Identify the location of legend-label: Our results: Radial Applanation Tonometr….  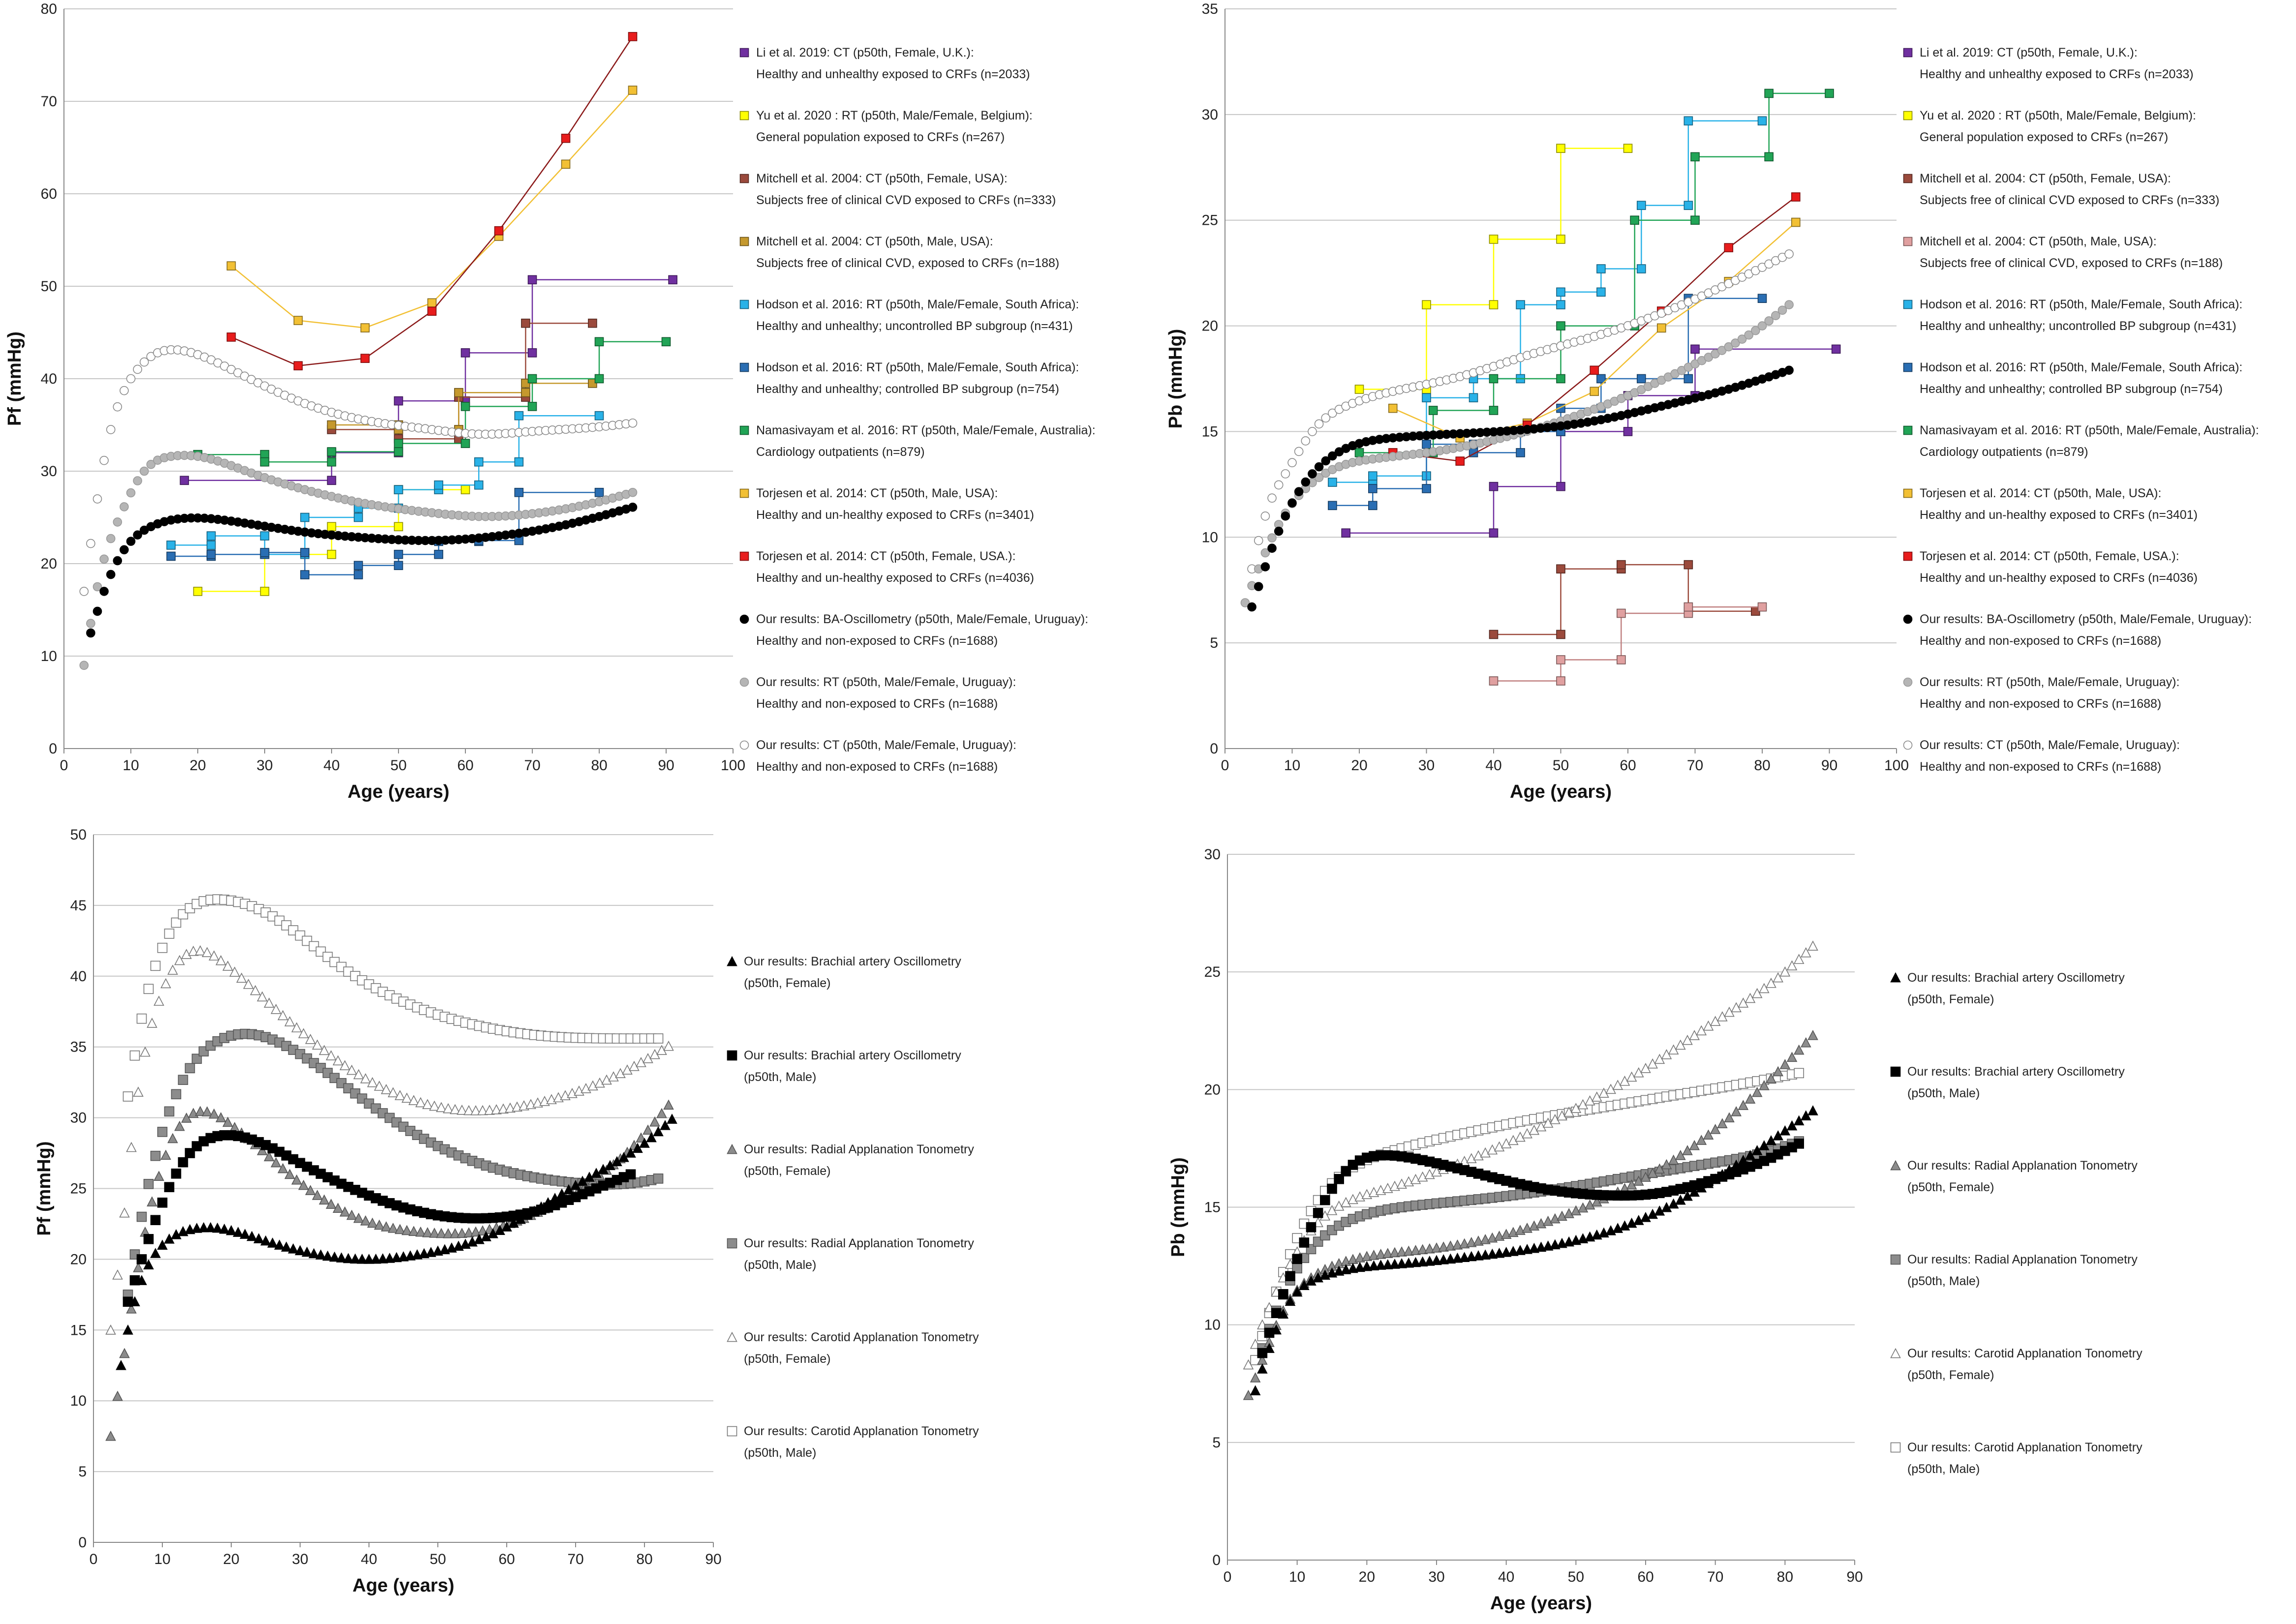
(2022, 1259).